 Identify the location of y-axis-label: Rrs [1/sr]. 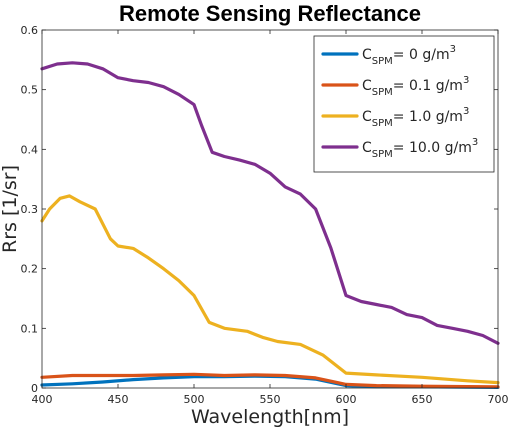
(10, 209).